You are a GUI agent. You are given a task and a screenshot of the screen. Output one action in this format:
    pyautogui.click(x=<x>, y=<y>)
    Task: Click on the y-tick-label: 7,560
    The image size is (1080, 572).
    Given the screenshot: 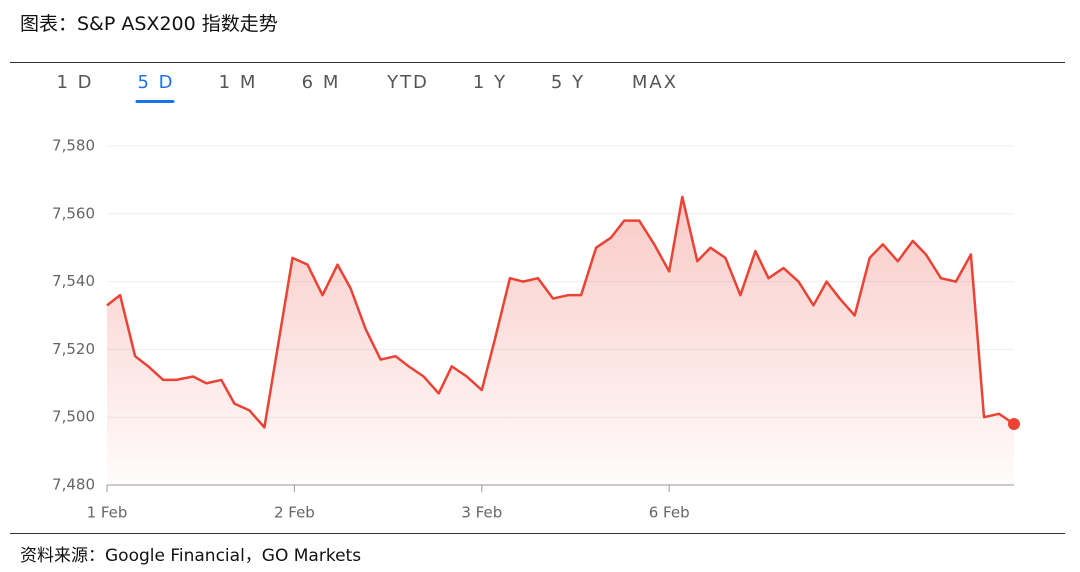 What is the action you would take?
    pyautogui.click(x=73, y=213)
    